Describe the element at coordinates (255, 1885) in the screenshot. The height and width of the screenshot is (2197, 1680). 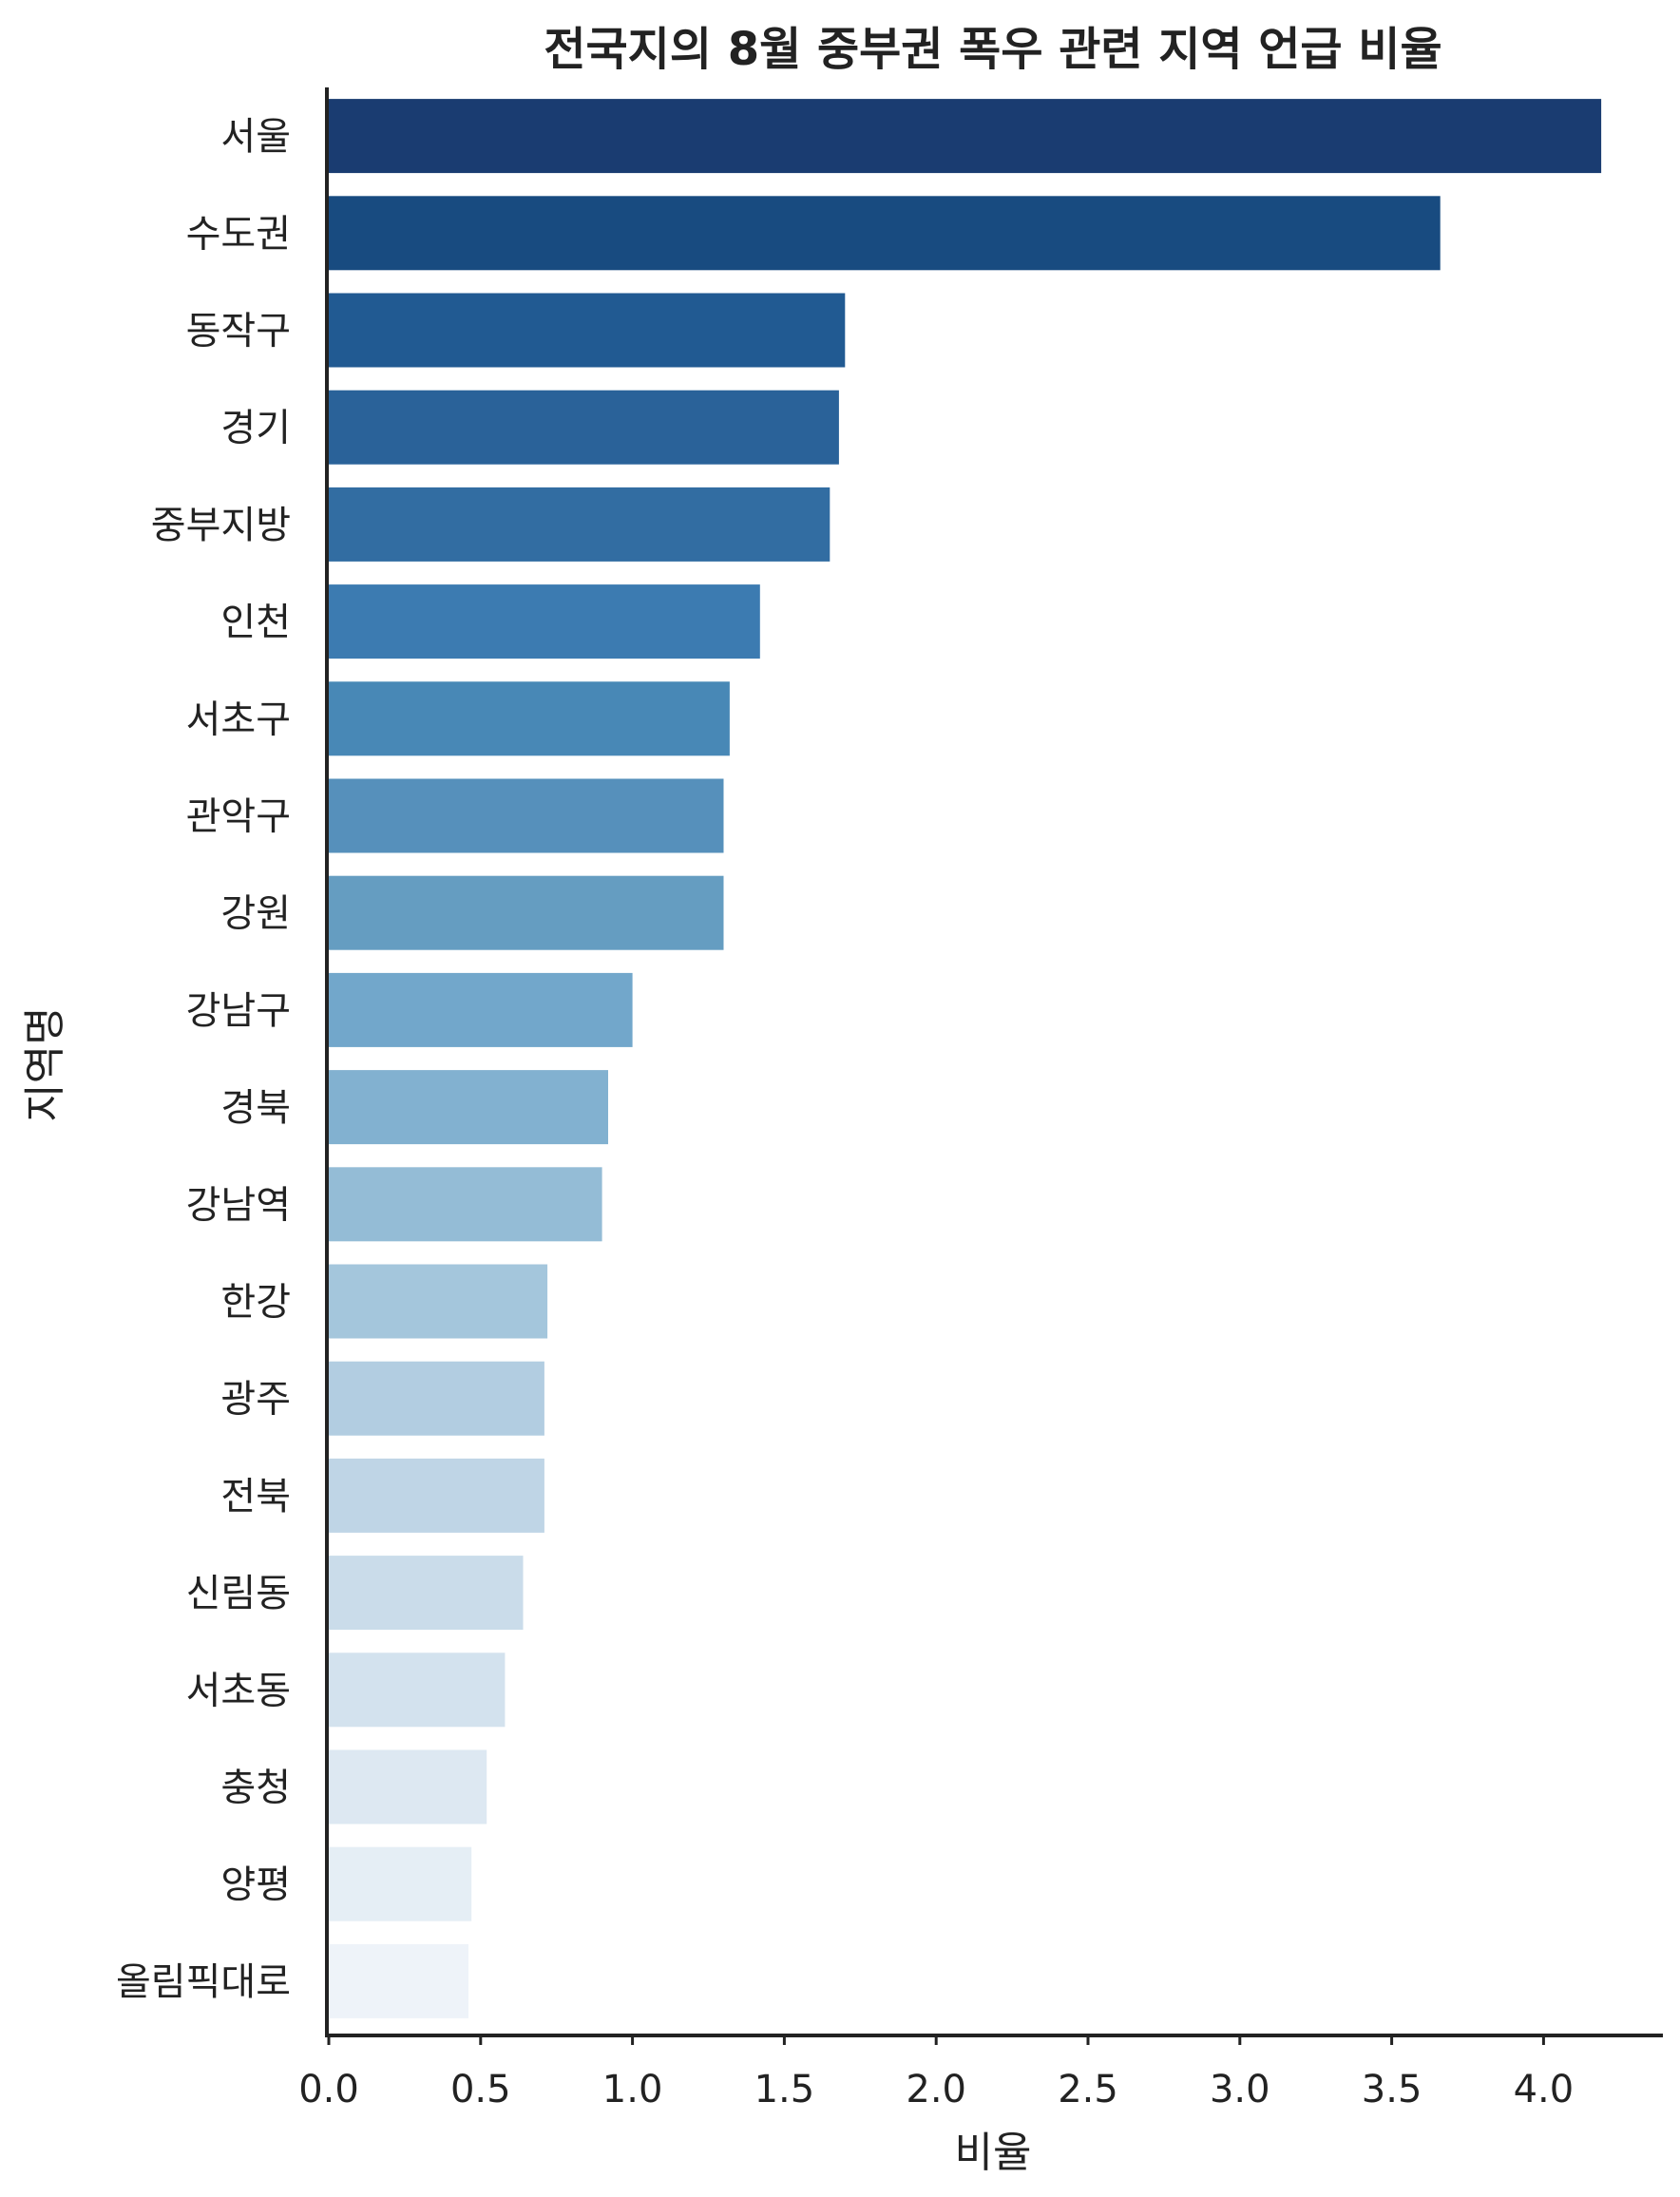
I see `category-label: 양평` at that location.